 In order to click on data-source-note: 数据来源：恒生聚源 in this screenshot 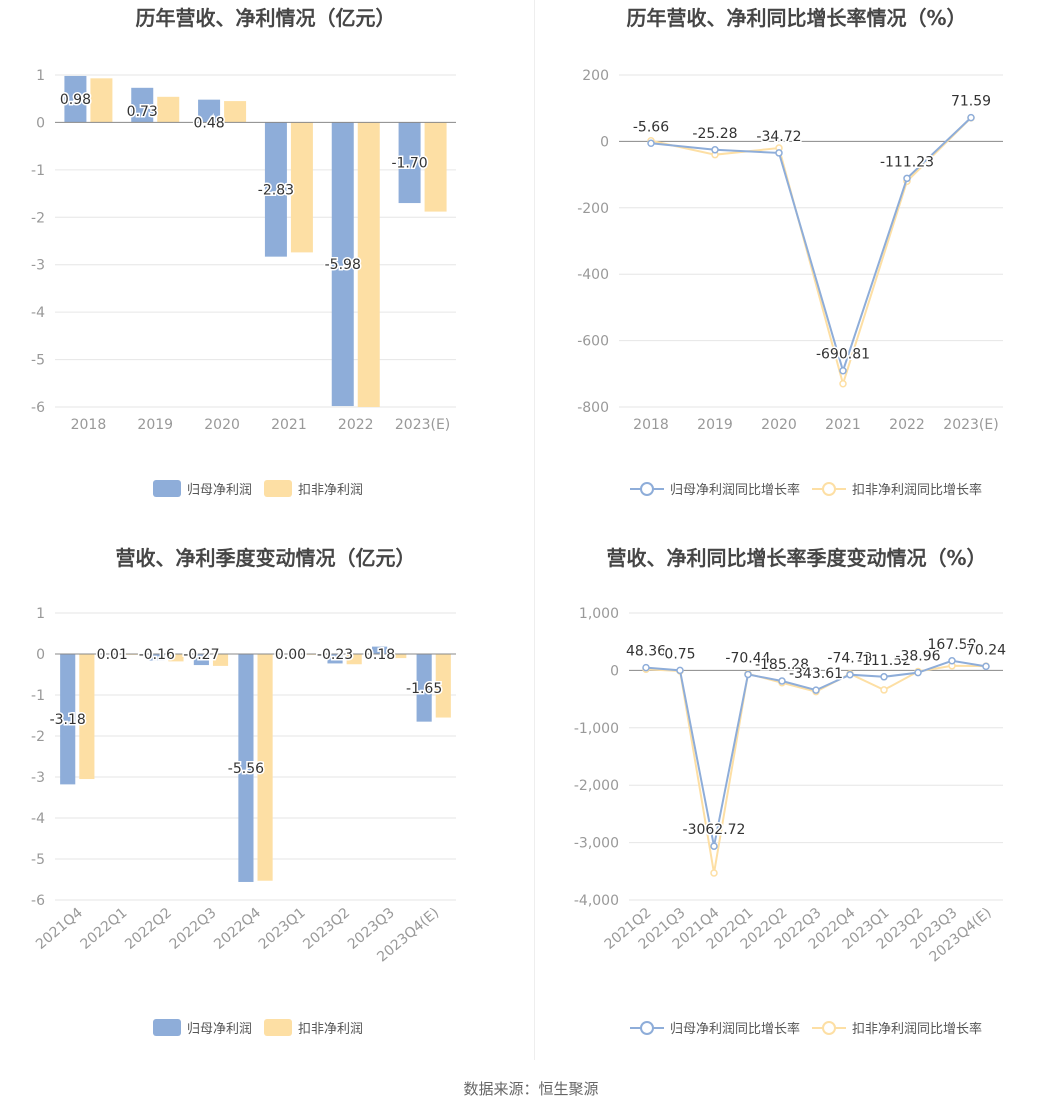, I will do `click(531, 1089)`.